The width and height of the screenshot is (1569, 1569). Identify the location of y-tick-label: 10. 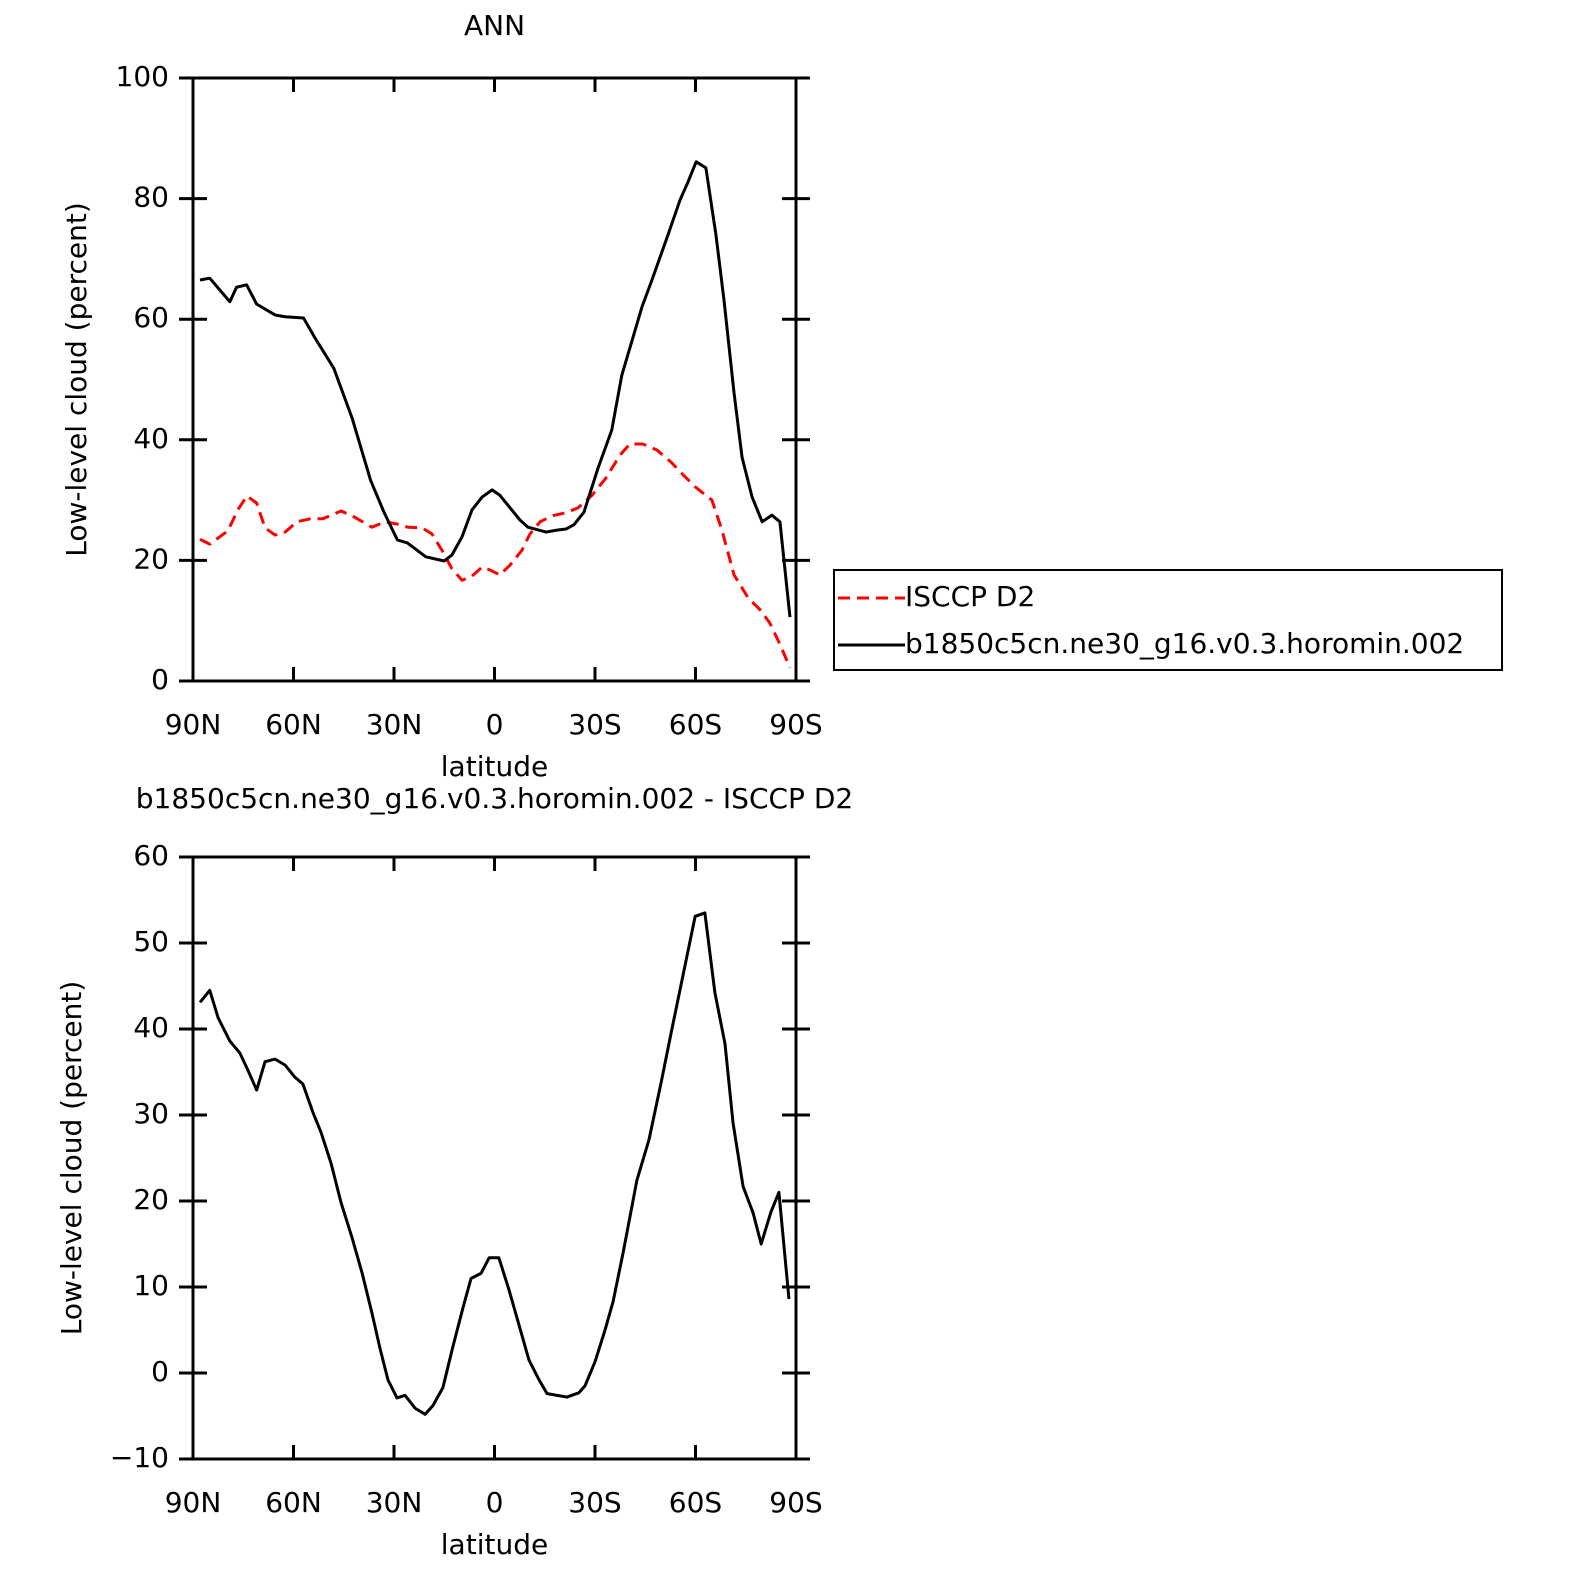
(151, 1285).